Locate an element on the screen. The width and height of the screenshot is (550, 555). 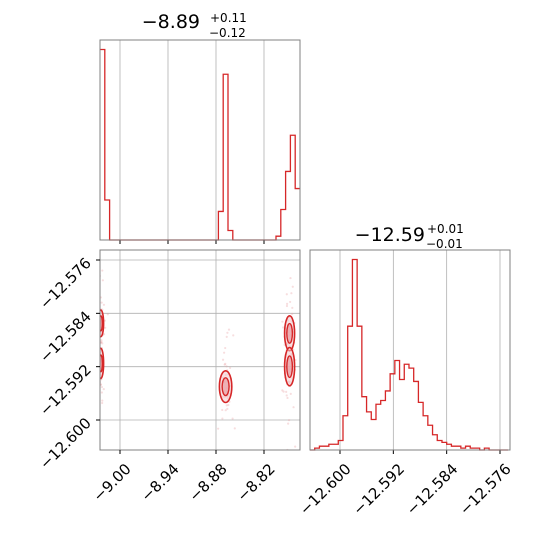
y-marginal-tick-label-0: −12.600 is located at coordinates (325, 489).